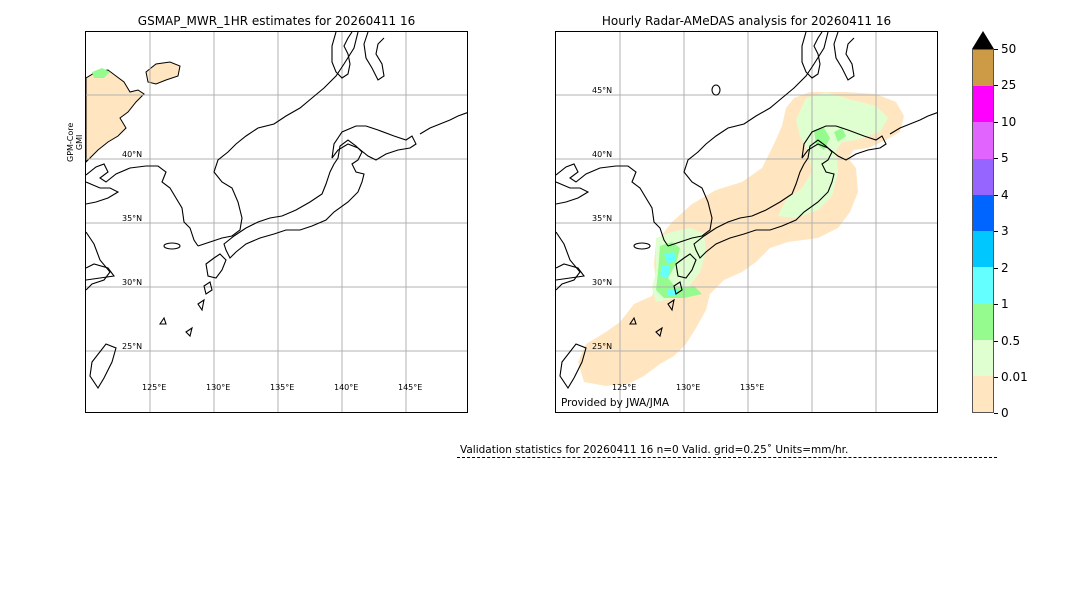  What do you see at coordinates (983, 40) in the screenshot?
I see `colorbar-overflow-arrow` at bounding box center [983, 40].